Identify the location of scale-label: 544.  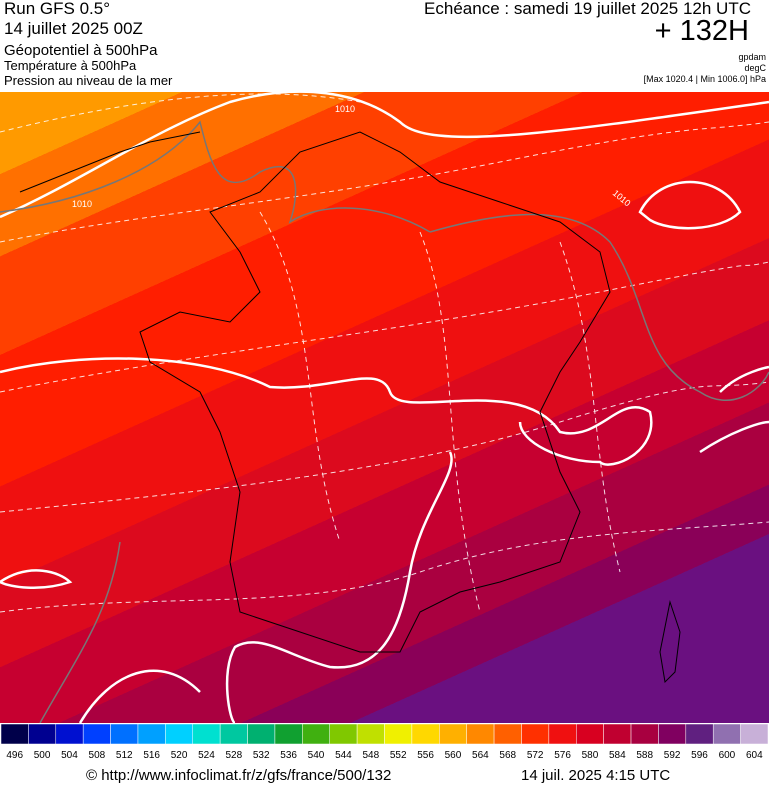
(343, 755).